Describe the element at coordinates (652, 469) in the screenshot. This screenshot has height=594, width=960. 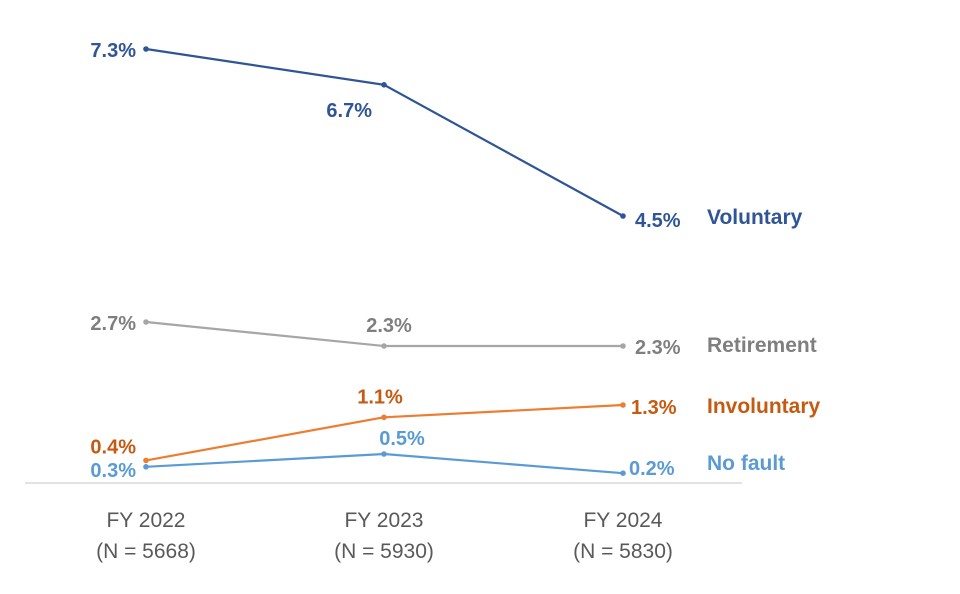
I see `data-label: 0.2%` at that location.